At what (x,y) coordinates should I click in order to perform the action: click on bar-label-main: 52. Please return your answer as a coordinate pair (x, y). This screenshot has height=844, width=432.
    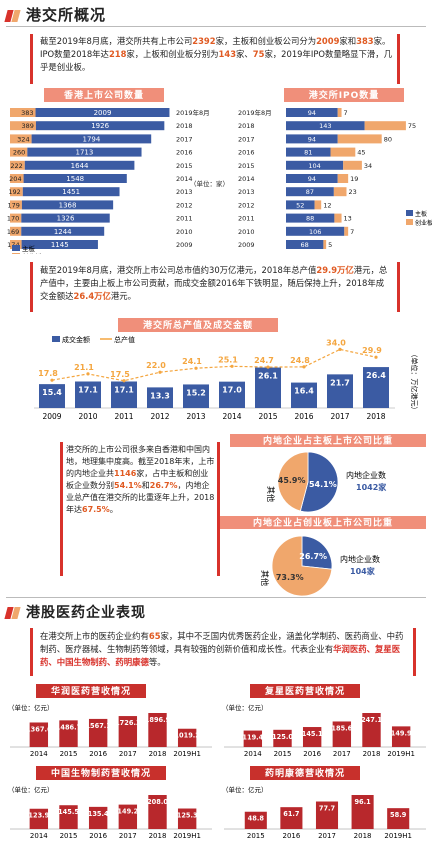
    Looking at the image, I should click on (300, 205).